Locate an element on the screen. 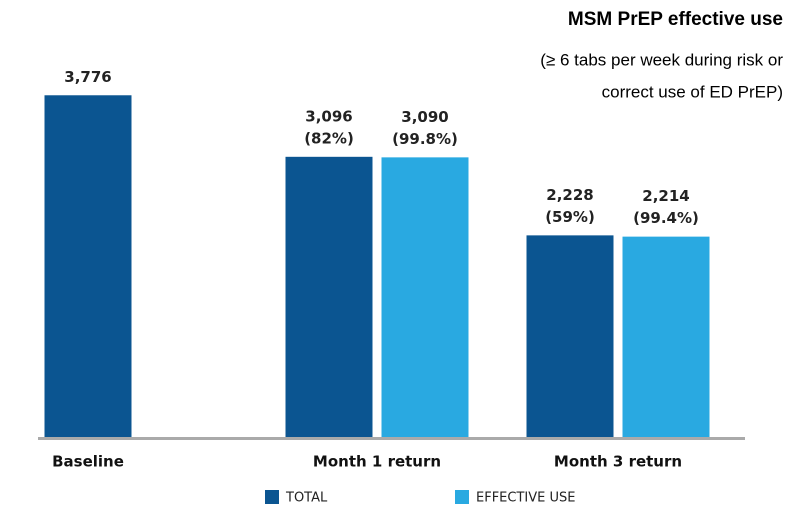 This screenshot has width=790, height=509. legend-label: EFFECTIVE USE is located at coordinates (525, 498).